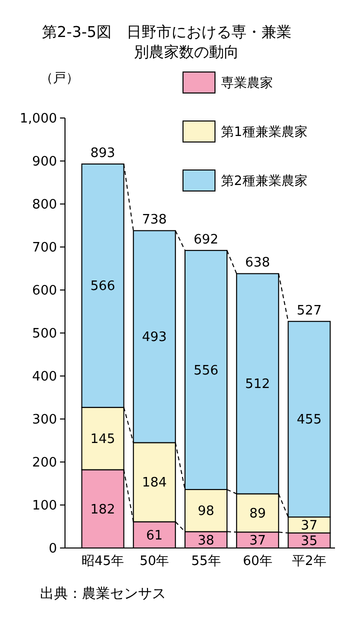 This screenshot has height=628, width=345. Describe the element at coordinates (257, 561) in the screenshot. I see `x-tick-label: 60年` at that location.